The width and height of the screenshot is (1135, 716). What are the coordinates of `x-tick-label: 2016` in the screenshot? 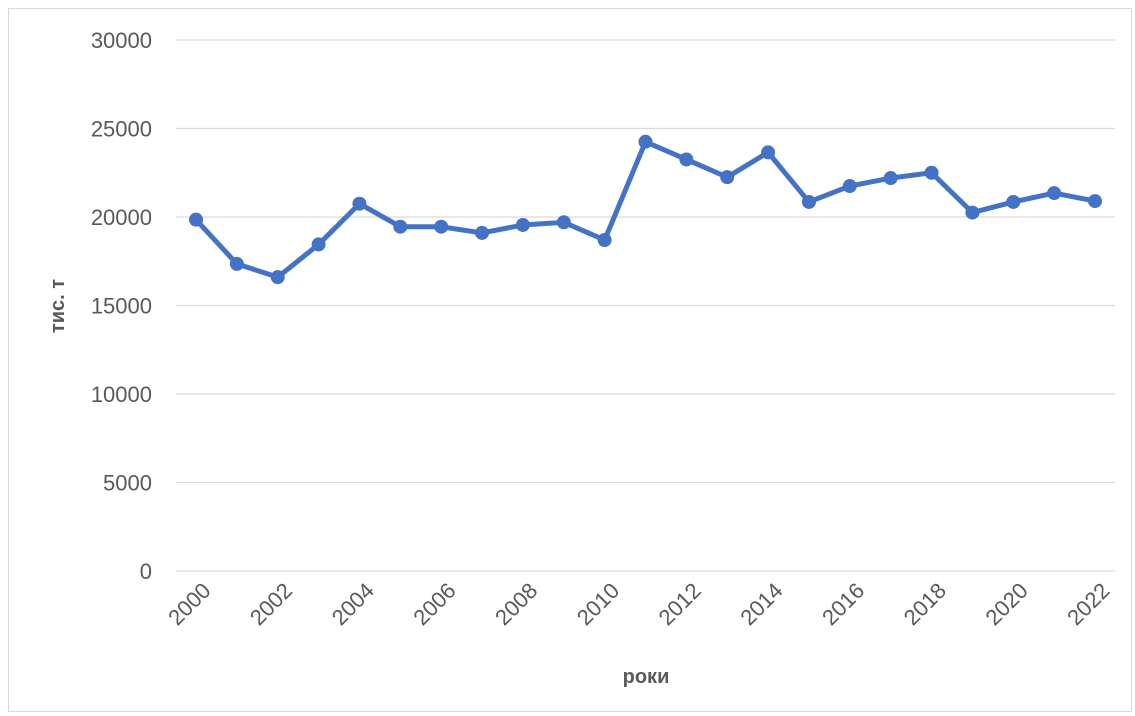 It's located at (843, 604).